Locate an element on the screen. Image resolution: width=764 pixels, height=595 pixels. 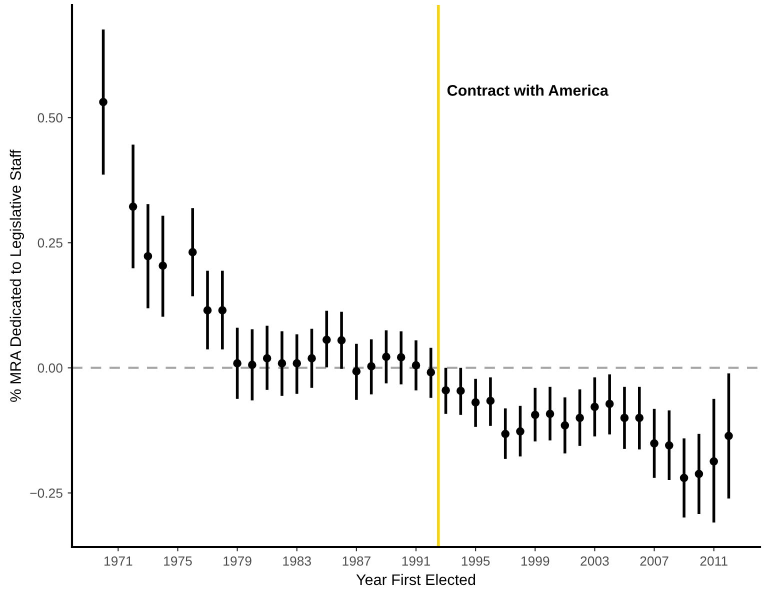
x-axis-title: Year First Elected is located at coordinates (416, 580).